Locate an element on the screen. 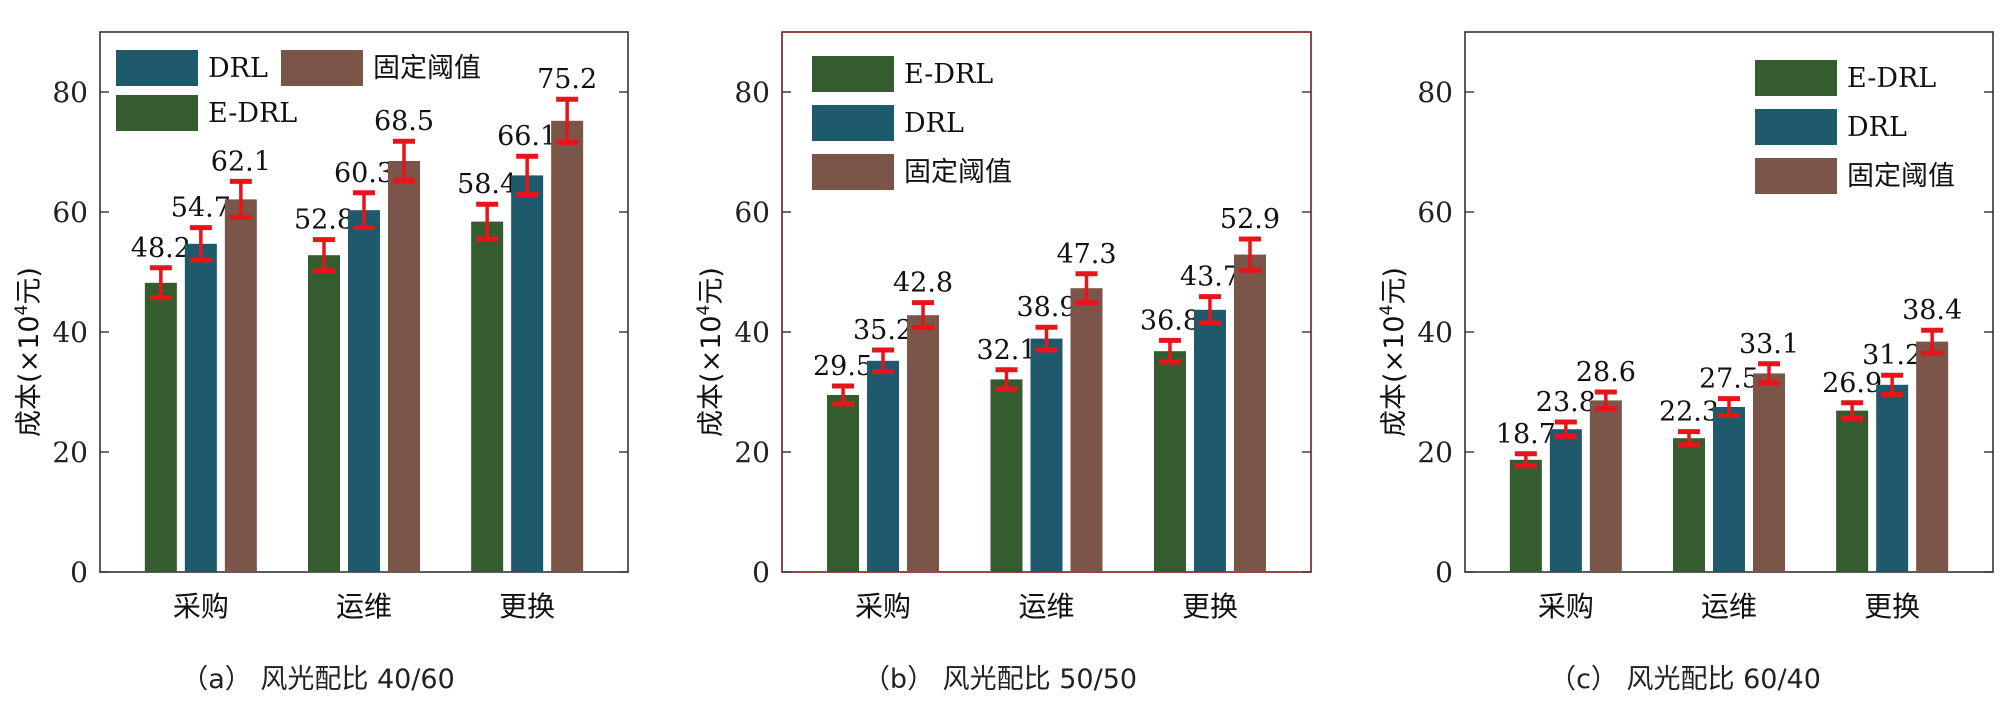 The image size is (2006, 715). data-label: 75.2 is located at coordinates (567, 79).